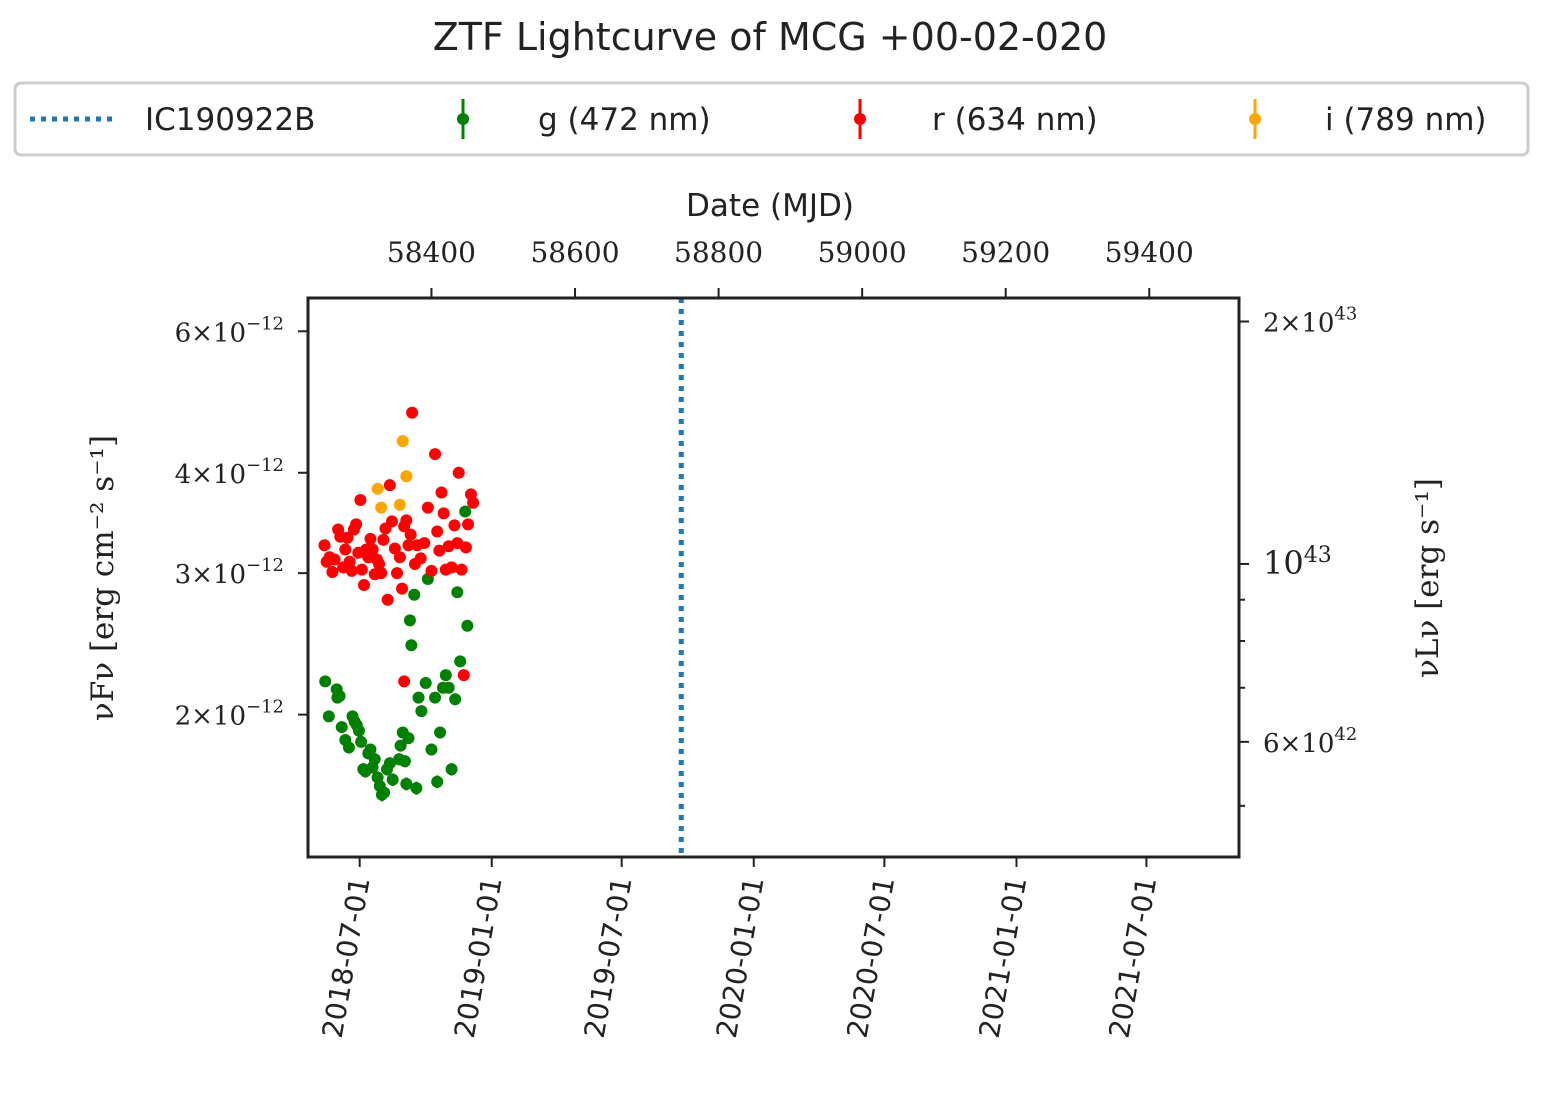  I want to click on series-i-band, so click(392, 474).